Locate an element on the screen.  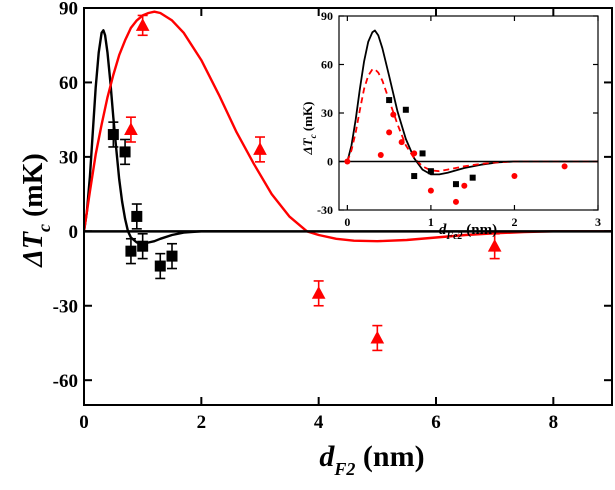
inset-x-tick-label: 2 is located at coordinates (514, 222).